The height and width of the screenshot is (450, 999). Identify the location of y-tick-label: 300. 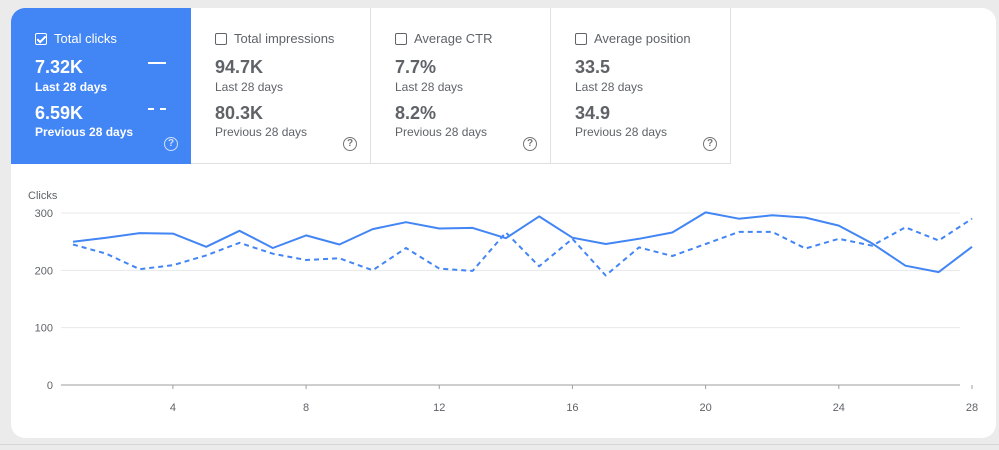
(44, 214).